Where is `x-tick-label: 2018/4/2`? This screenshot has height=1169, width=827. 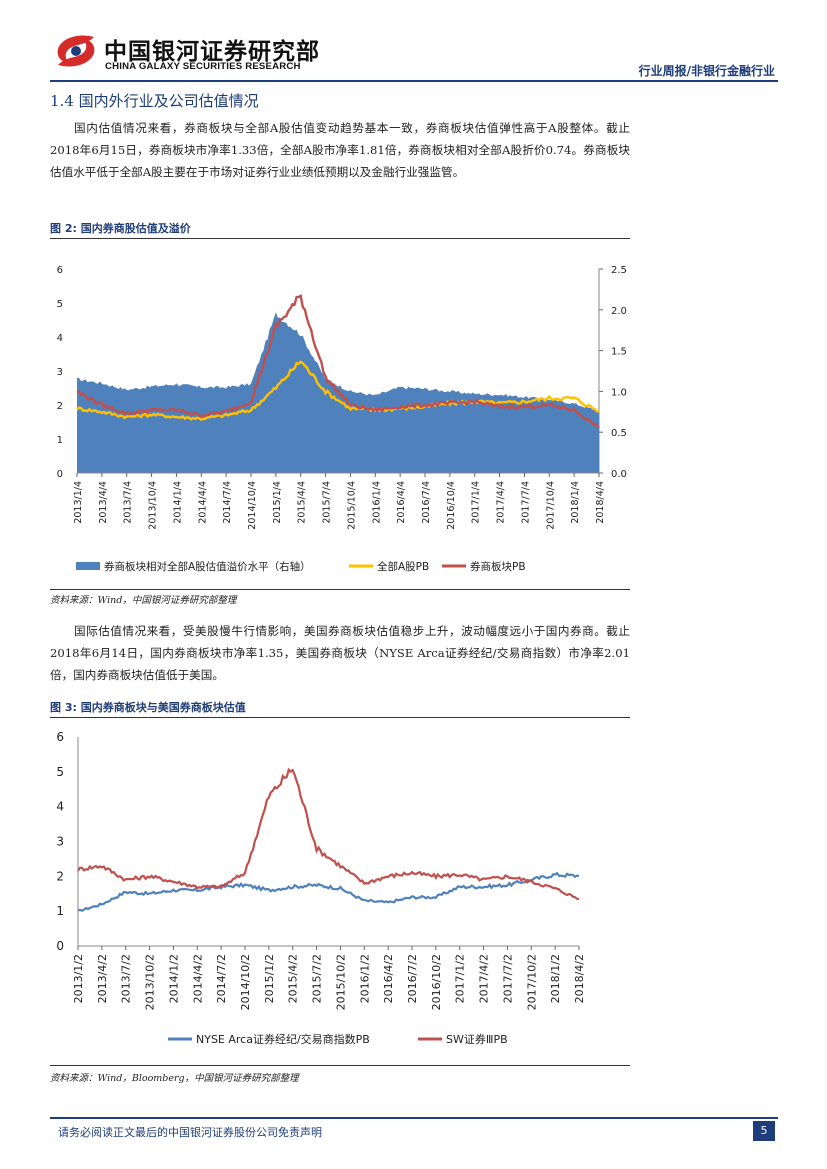 x-tick-label: 2018/4/2 is located at coordinates (579, 978).